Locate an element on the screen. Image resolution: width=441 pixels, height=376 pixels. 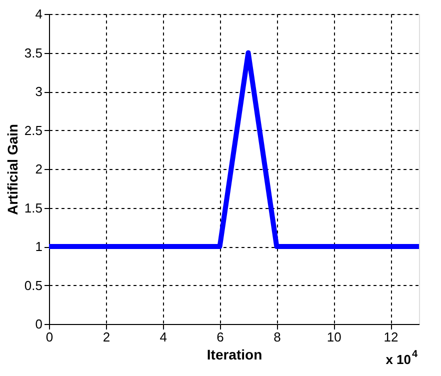
x-tick-label: 8 is located at coordinates (277, 337).